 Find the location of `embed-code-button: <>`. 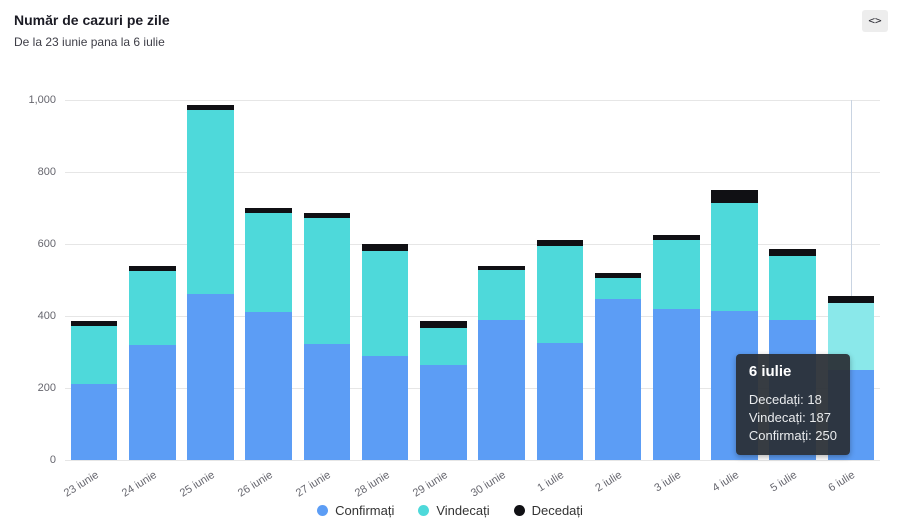

embed-code-button: <> is located at coordinates (875, 21).